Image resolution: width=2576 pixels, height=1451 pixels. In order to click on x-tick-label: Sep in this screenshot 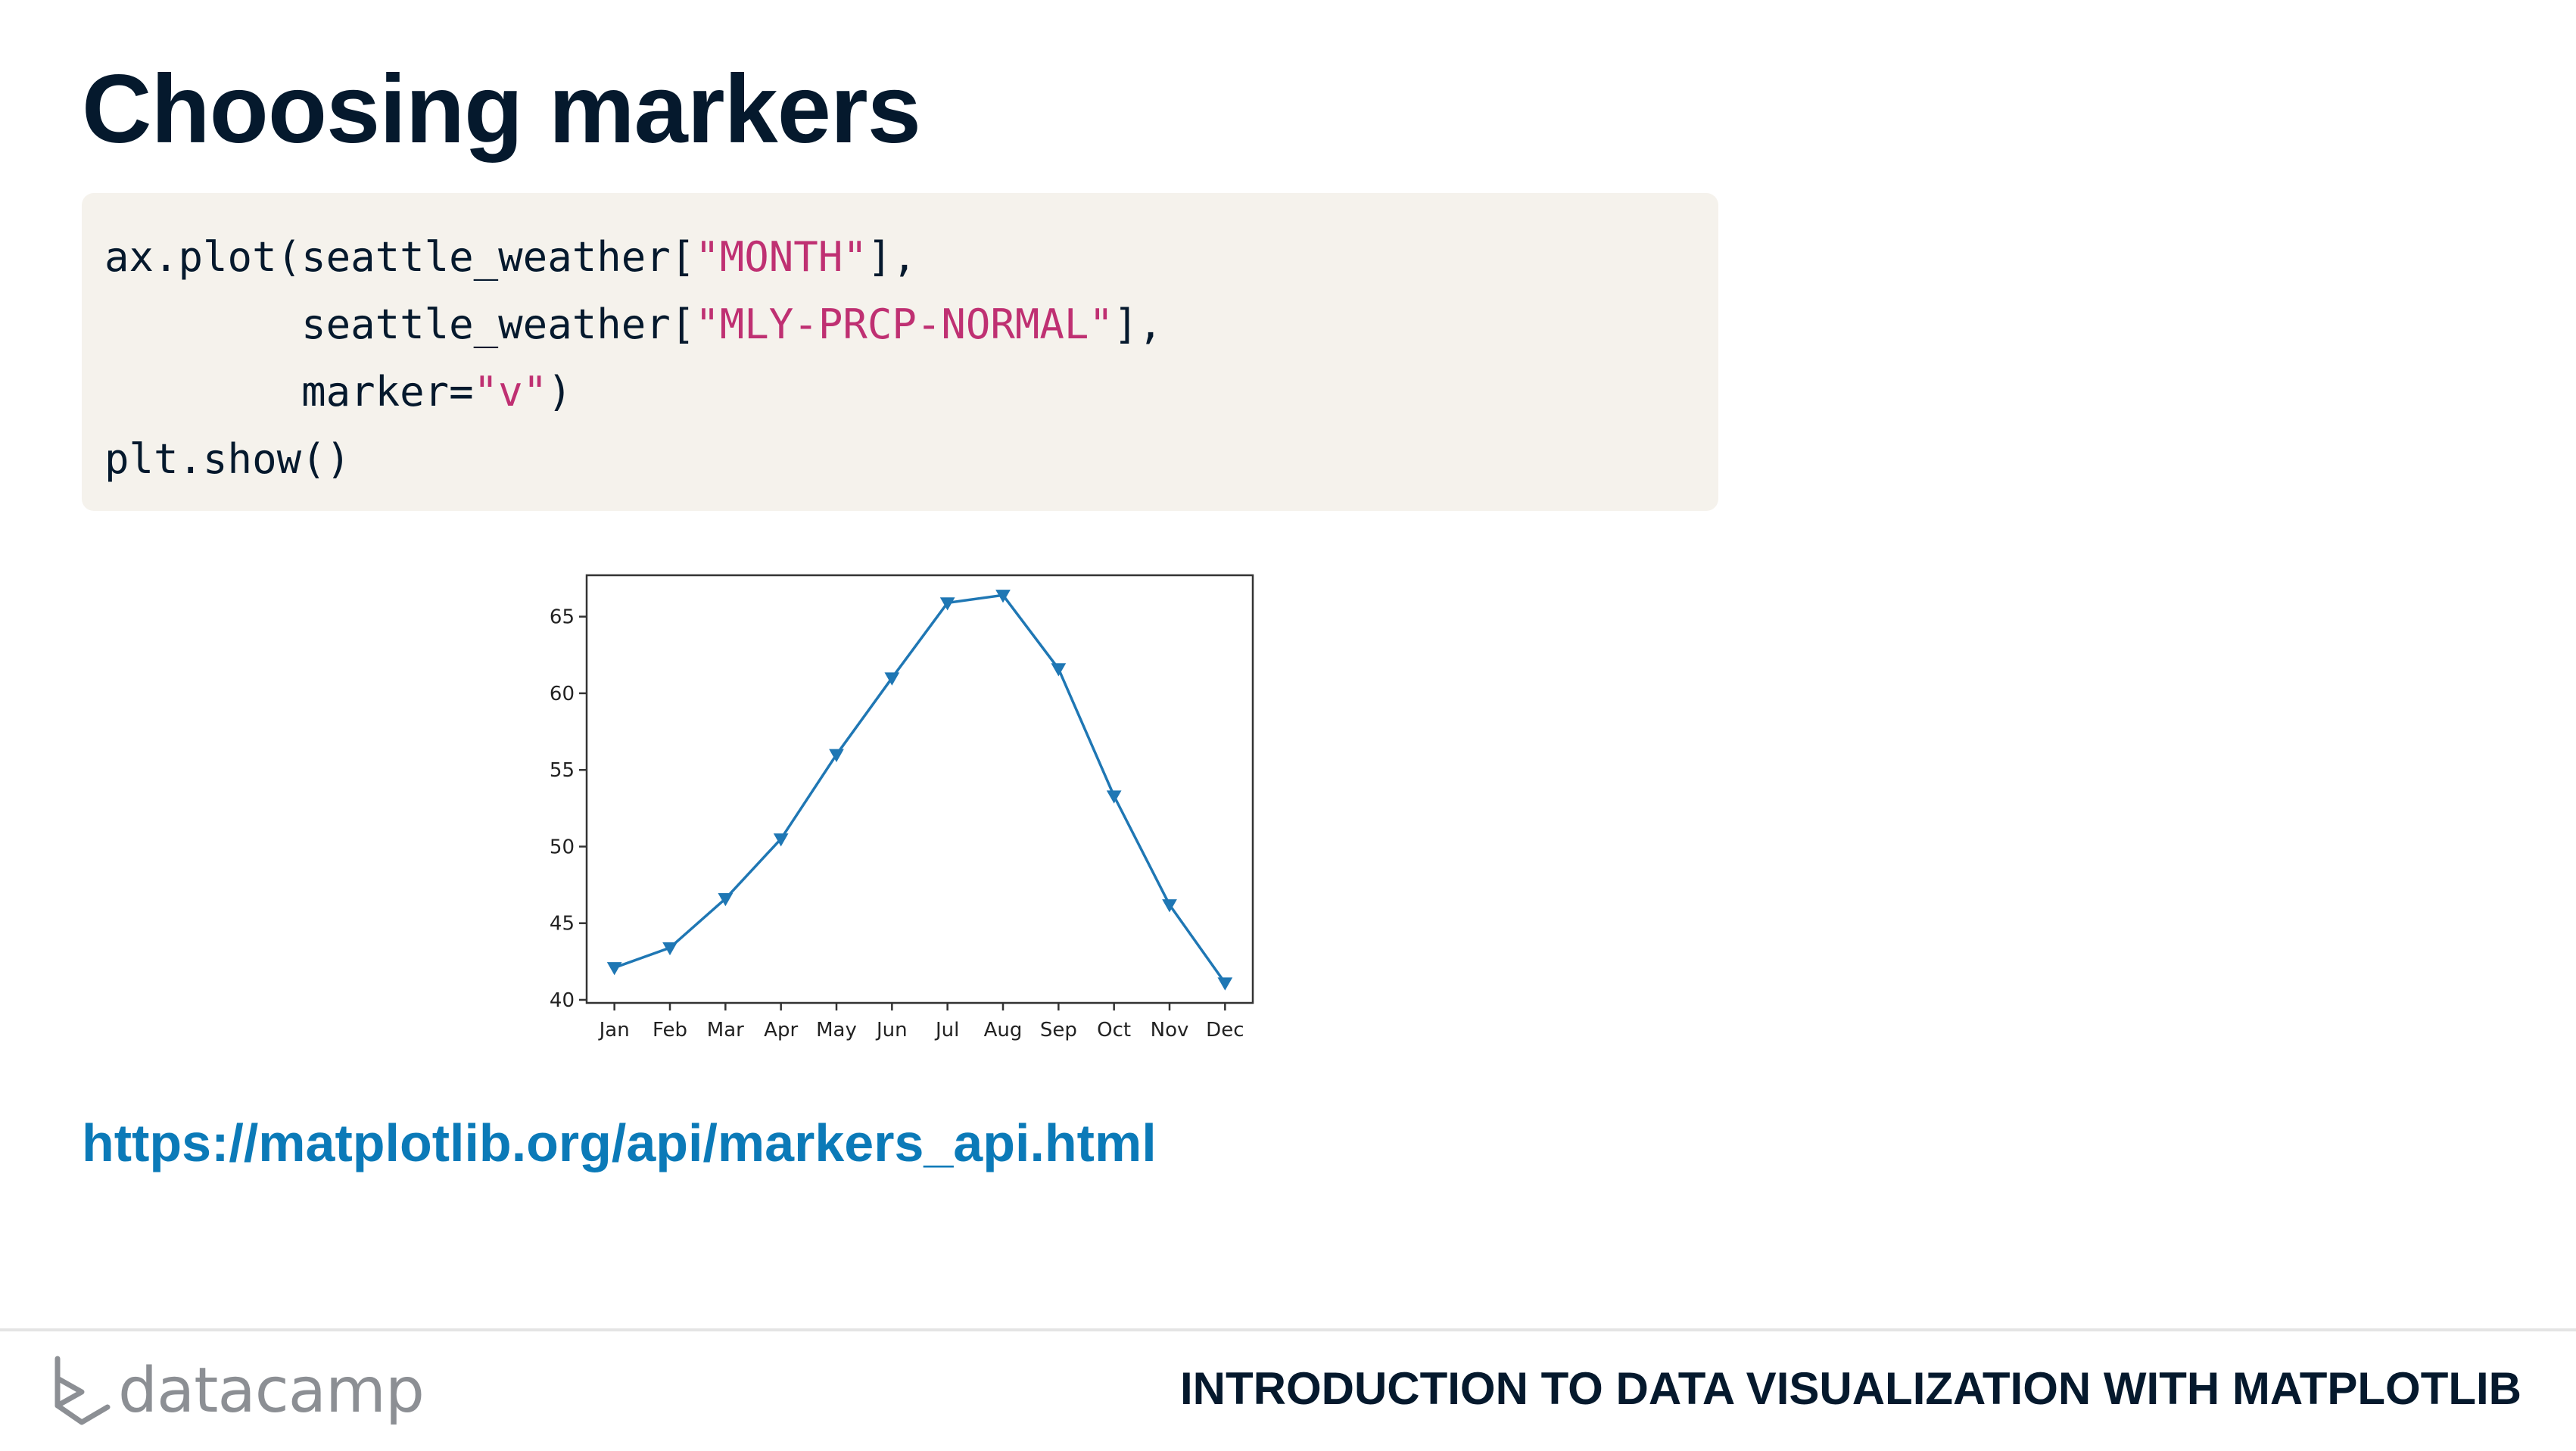, I will do `click(1058, 1030)`.